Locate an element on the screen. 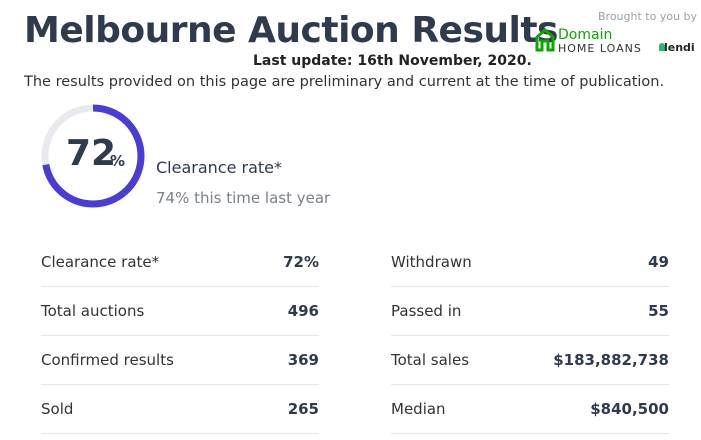  stat-row: Clearance rate* 72% is located at coordinates (180, 262).